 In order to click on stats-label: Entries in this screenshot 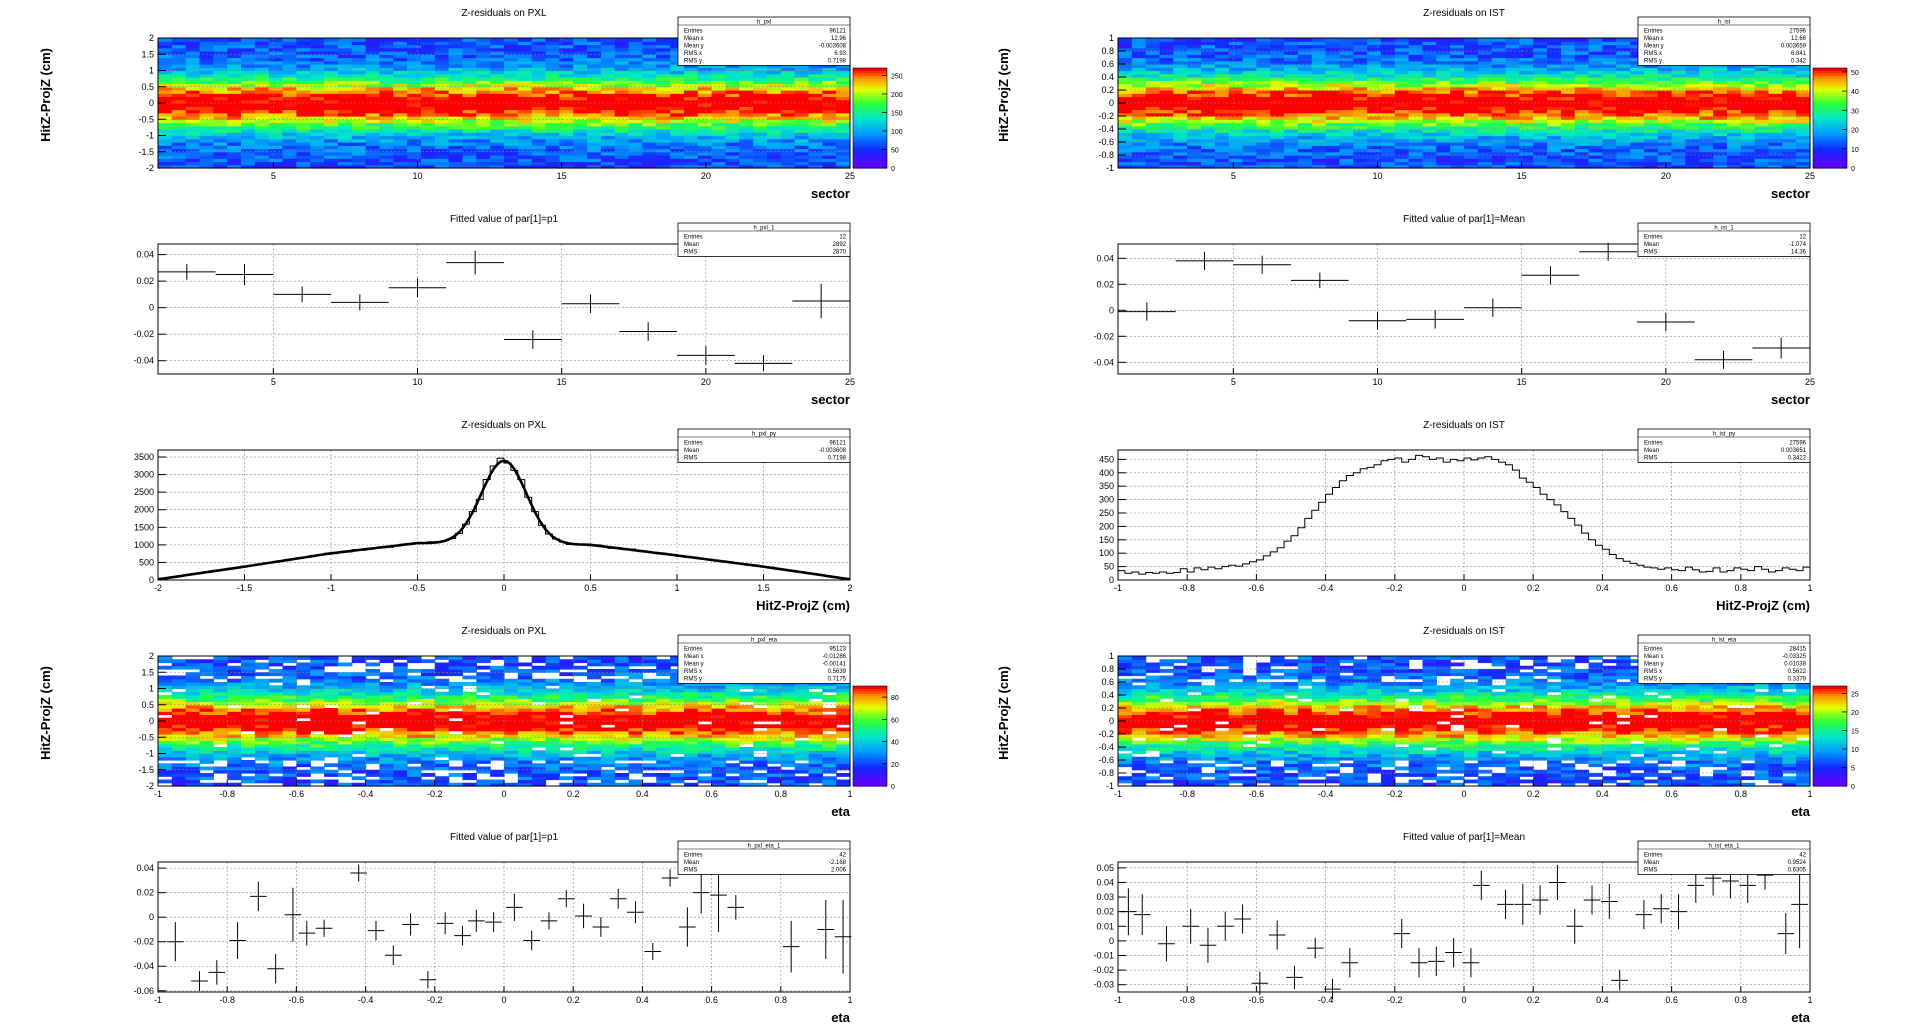, I will do `click(1653, 444)`.